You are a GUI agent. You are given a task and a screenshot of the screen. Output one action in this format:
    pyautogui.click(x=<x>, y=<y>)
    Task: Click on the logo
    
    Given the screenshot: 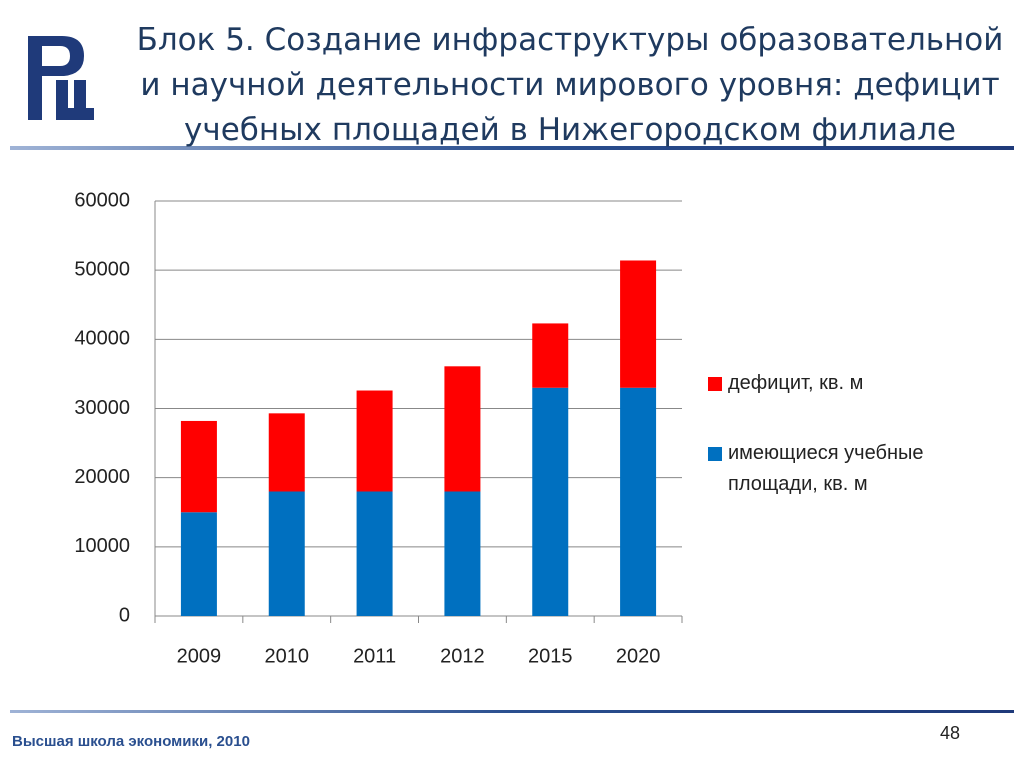 What is the action you would take?
    pyautogui.click(x=61, y=78)
    